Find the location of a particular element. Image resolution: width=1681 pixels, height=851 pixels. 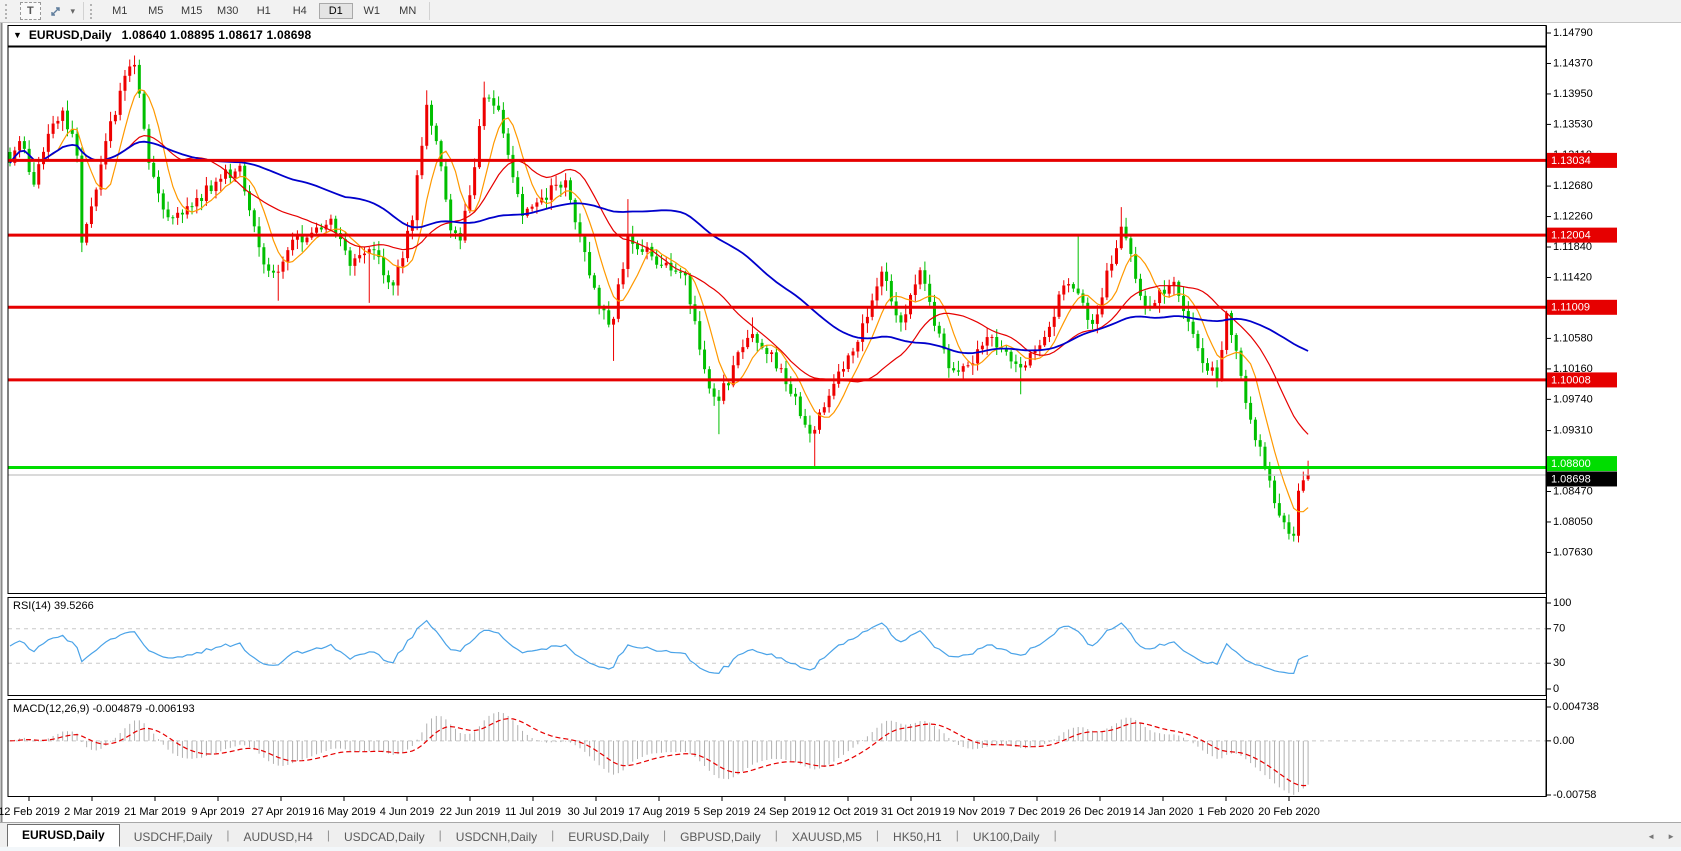

support-price-tag: 1.08800 is located at coordinates (1582, 464).